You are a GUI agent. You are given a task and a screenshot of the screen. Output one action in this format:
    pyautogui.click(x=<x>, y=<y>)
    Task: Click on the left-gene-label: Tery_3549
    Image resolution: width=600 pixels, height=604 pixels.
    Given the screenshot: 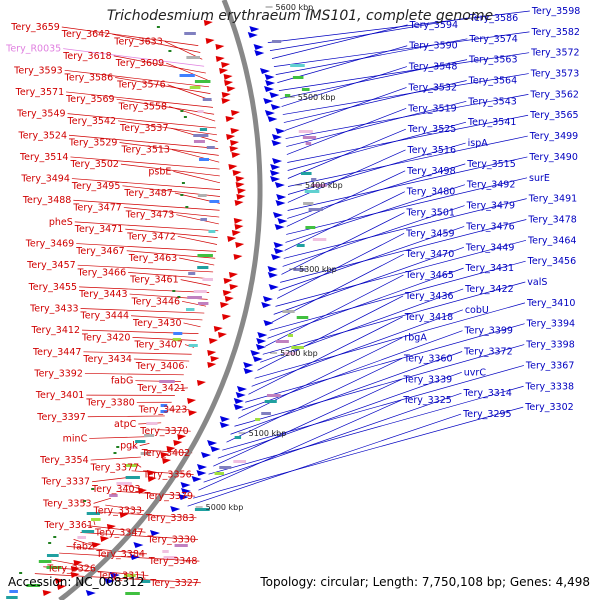 What is the action you would take?
    pyautogui.click(x=41, y=114)
    